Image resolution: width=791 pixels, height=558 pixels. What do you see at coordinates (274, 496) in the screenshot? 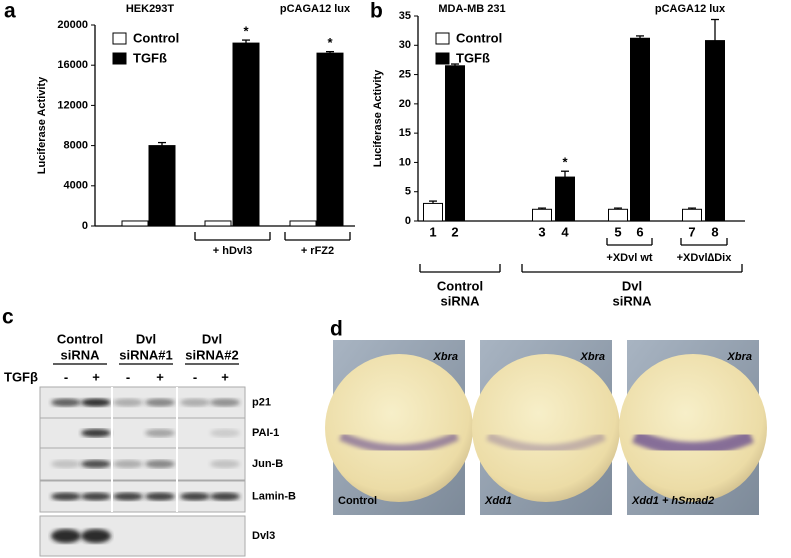
I see `blot-row-label: Lamin-B` at bounding box center [274, 496].